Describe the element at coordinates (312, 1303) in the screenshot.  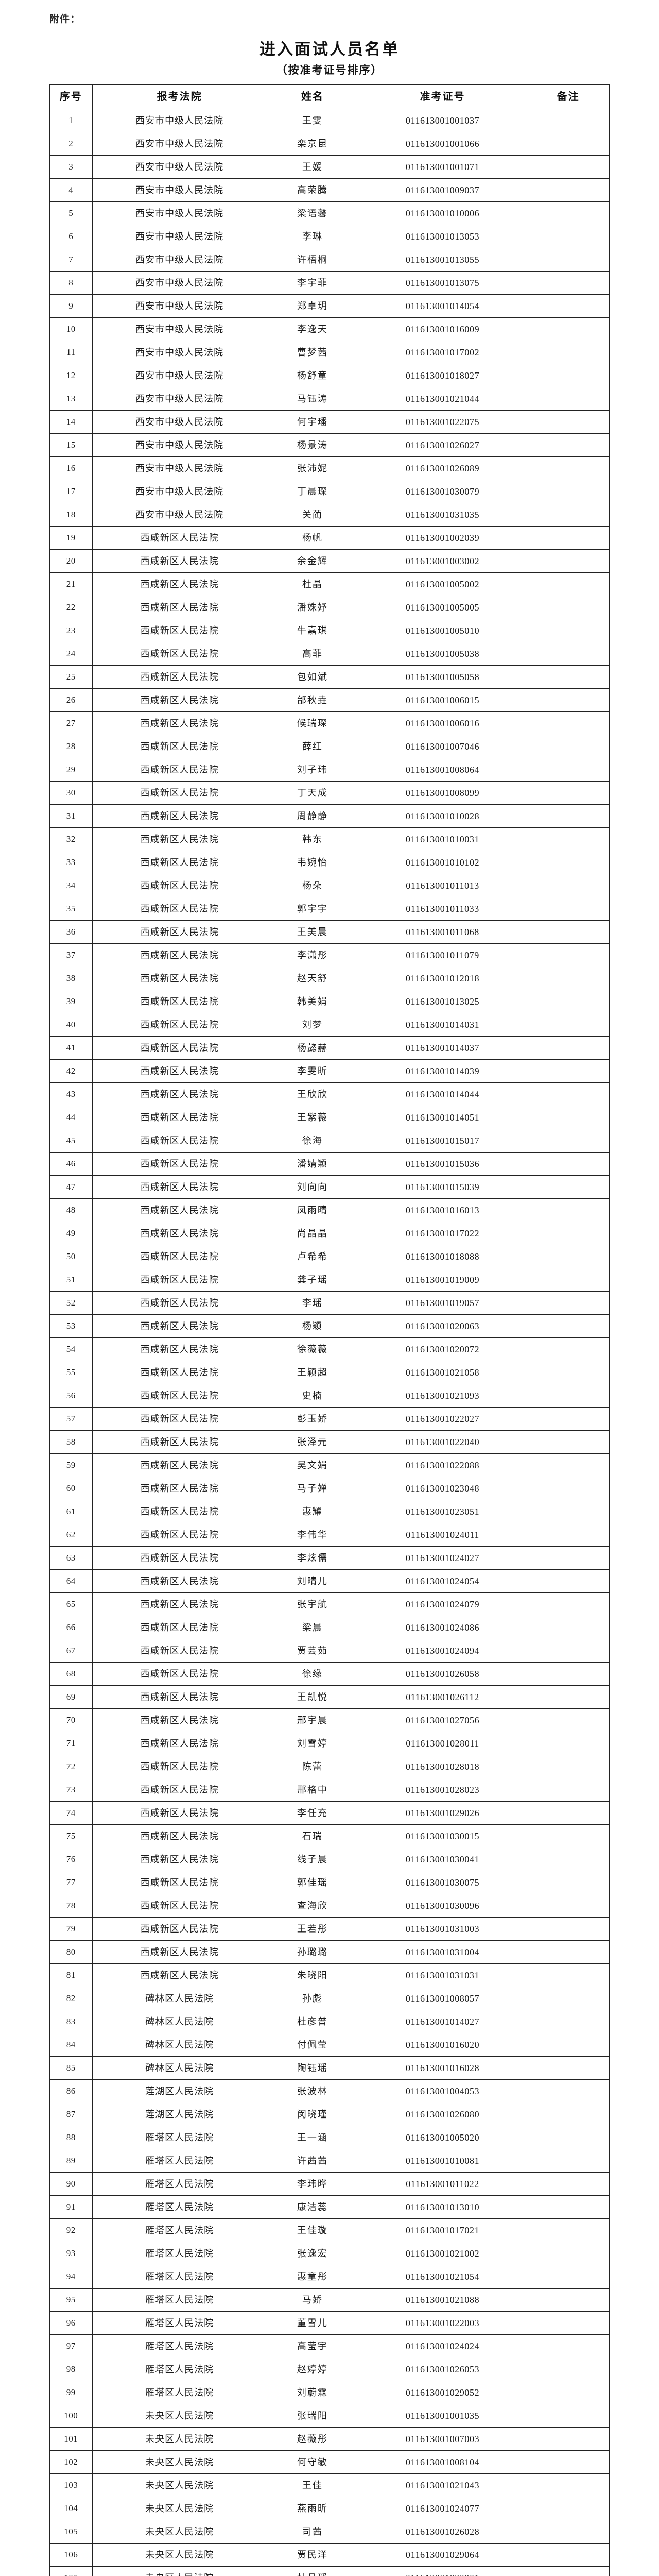
I see `cell-name: 李瑶` at that location.